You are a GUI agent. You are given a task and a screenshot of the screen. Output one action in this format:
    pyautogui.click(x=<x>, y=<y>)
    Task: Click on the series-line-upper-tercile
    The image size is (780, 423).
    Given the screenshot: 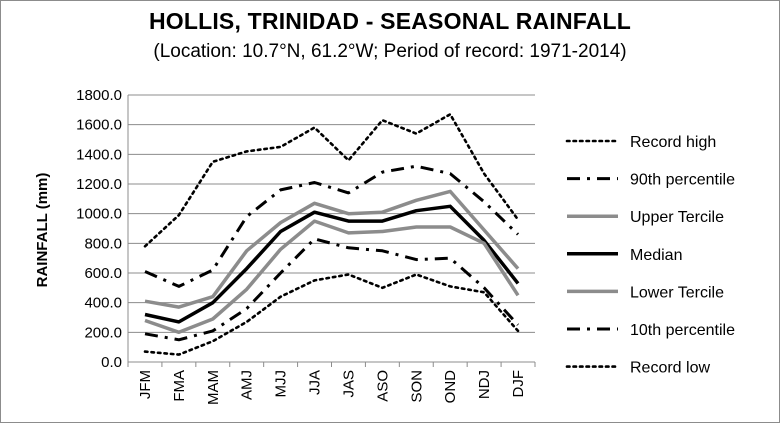 What is the action you would take?
    pyautogui.click(x=332, y=249)
    